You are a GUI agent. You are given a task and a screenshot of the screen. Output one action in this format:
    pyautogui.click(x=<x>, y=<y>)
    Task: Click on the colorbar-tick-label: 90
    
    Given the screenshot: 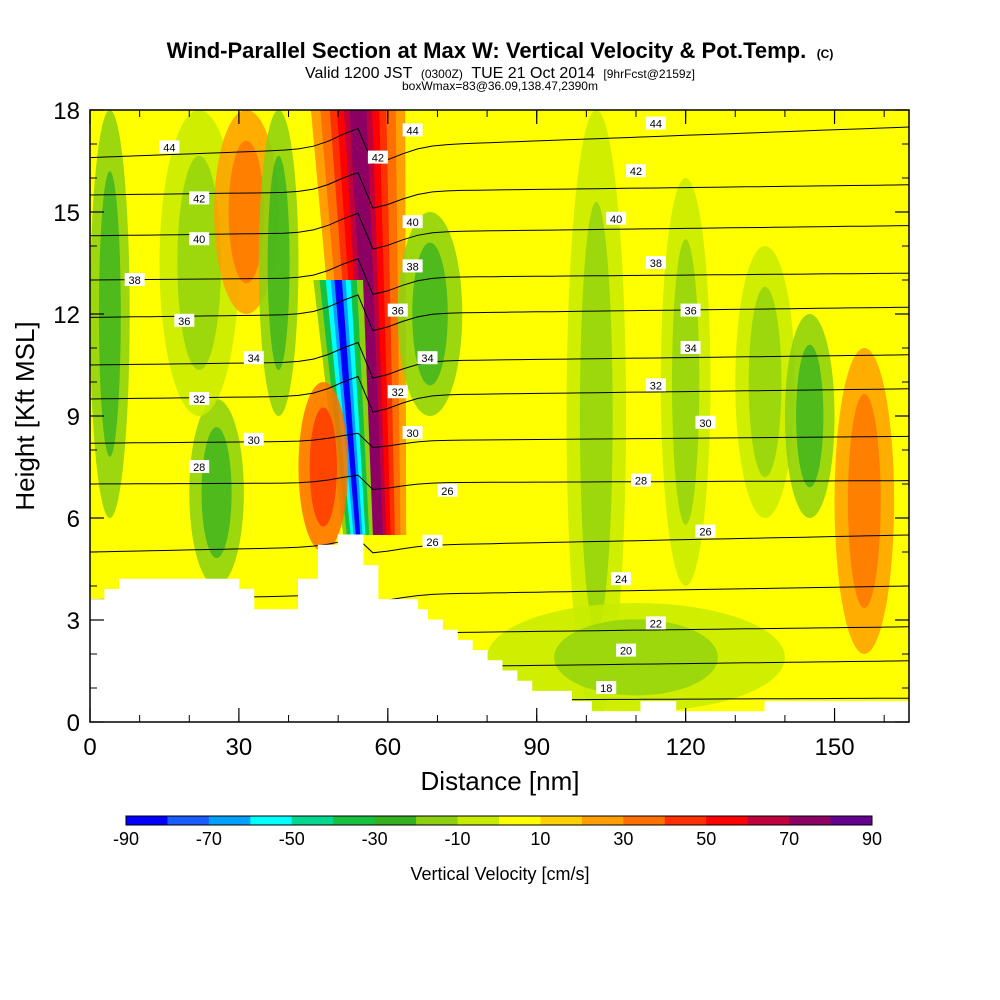 What is the action you would take?
    pyautogui.click(x=872, y=839)
    